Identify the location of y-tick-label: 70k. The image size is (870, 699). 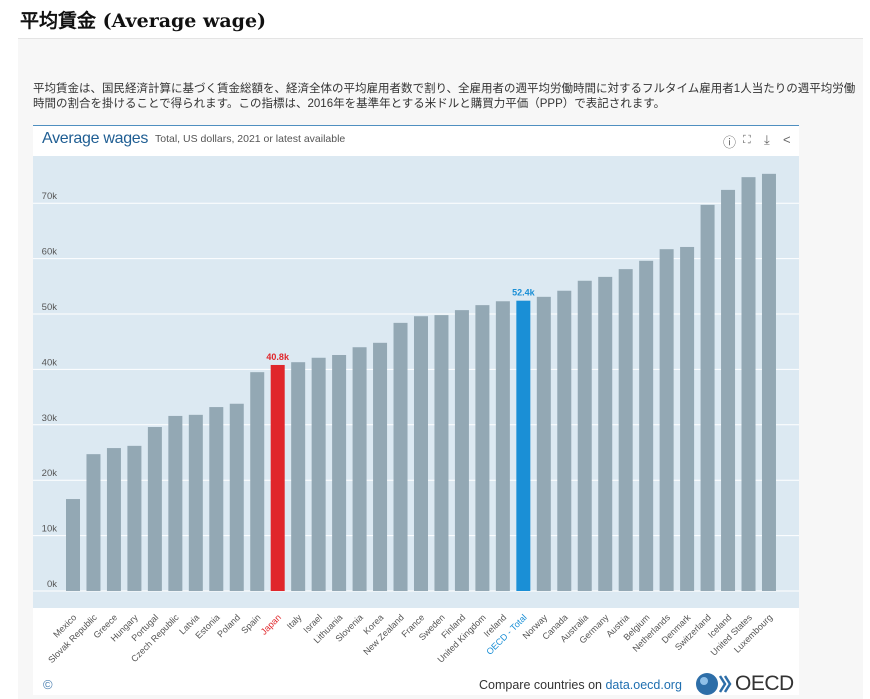
(50, 196).